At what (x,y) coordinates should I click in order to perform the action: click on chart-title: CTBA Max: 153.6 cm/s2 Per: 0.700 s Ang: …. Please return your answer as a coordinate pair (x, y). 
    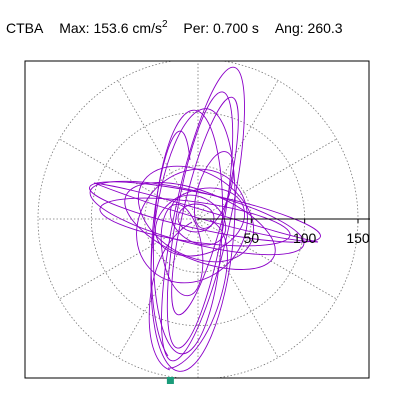
    Looking at the image, I should click on (174, 28).